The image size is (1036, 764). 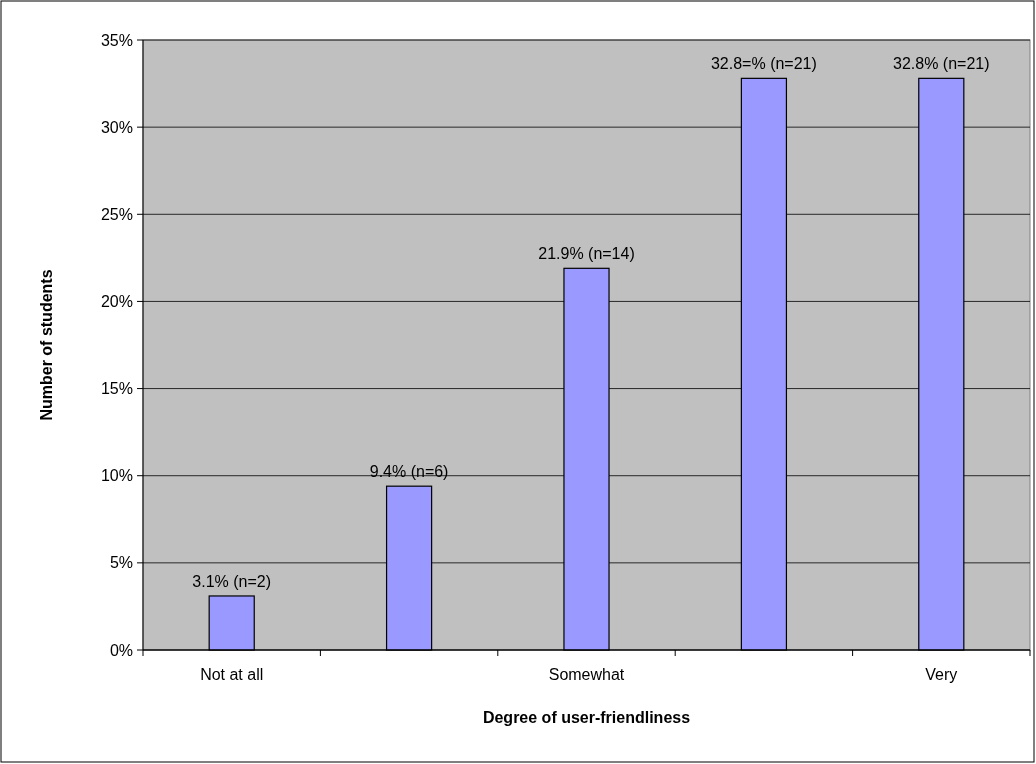 What do you see at coordinates (232, 581) in the screenshot?
I see `data-label: 3.1% (n=2)` at bounding box center [232, 581].